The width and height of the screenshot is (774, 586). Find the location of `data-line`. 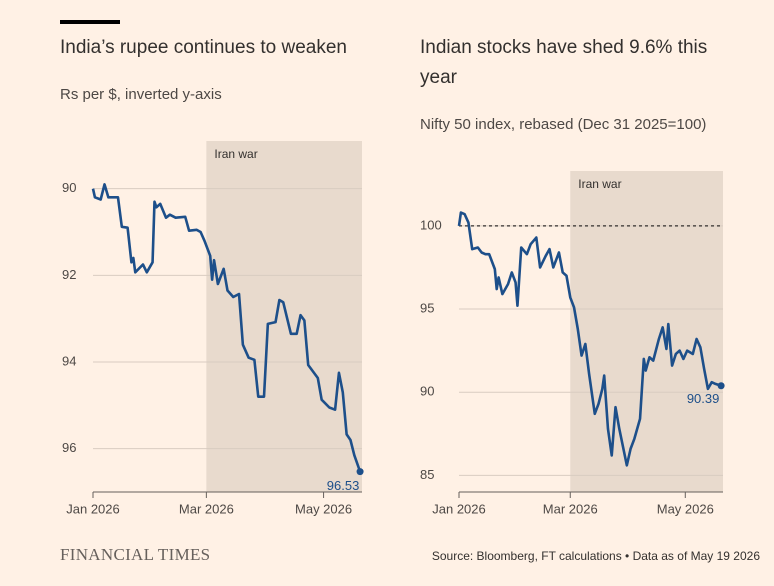

data-line is located at coordinates (589, 339).